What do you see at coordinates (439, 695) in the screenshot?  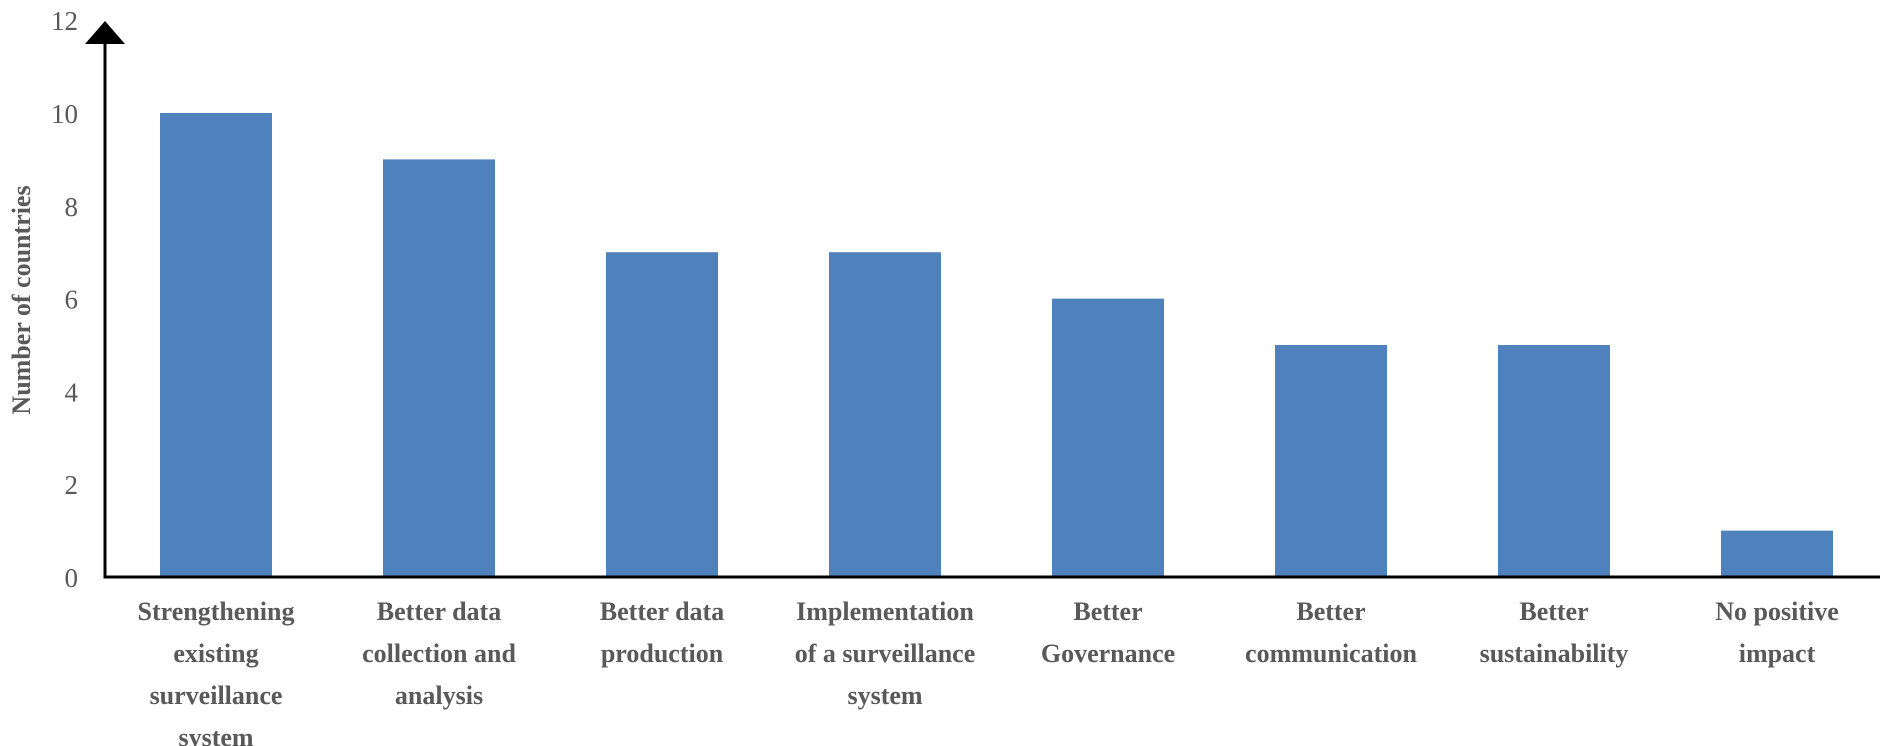 I see `x-tick-label: analysis` at bounding box center [439, 695].